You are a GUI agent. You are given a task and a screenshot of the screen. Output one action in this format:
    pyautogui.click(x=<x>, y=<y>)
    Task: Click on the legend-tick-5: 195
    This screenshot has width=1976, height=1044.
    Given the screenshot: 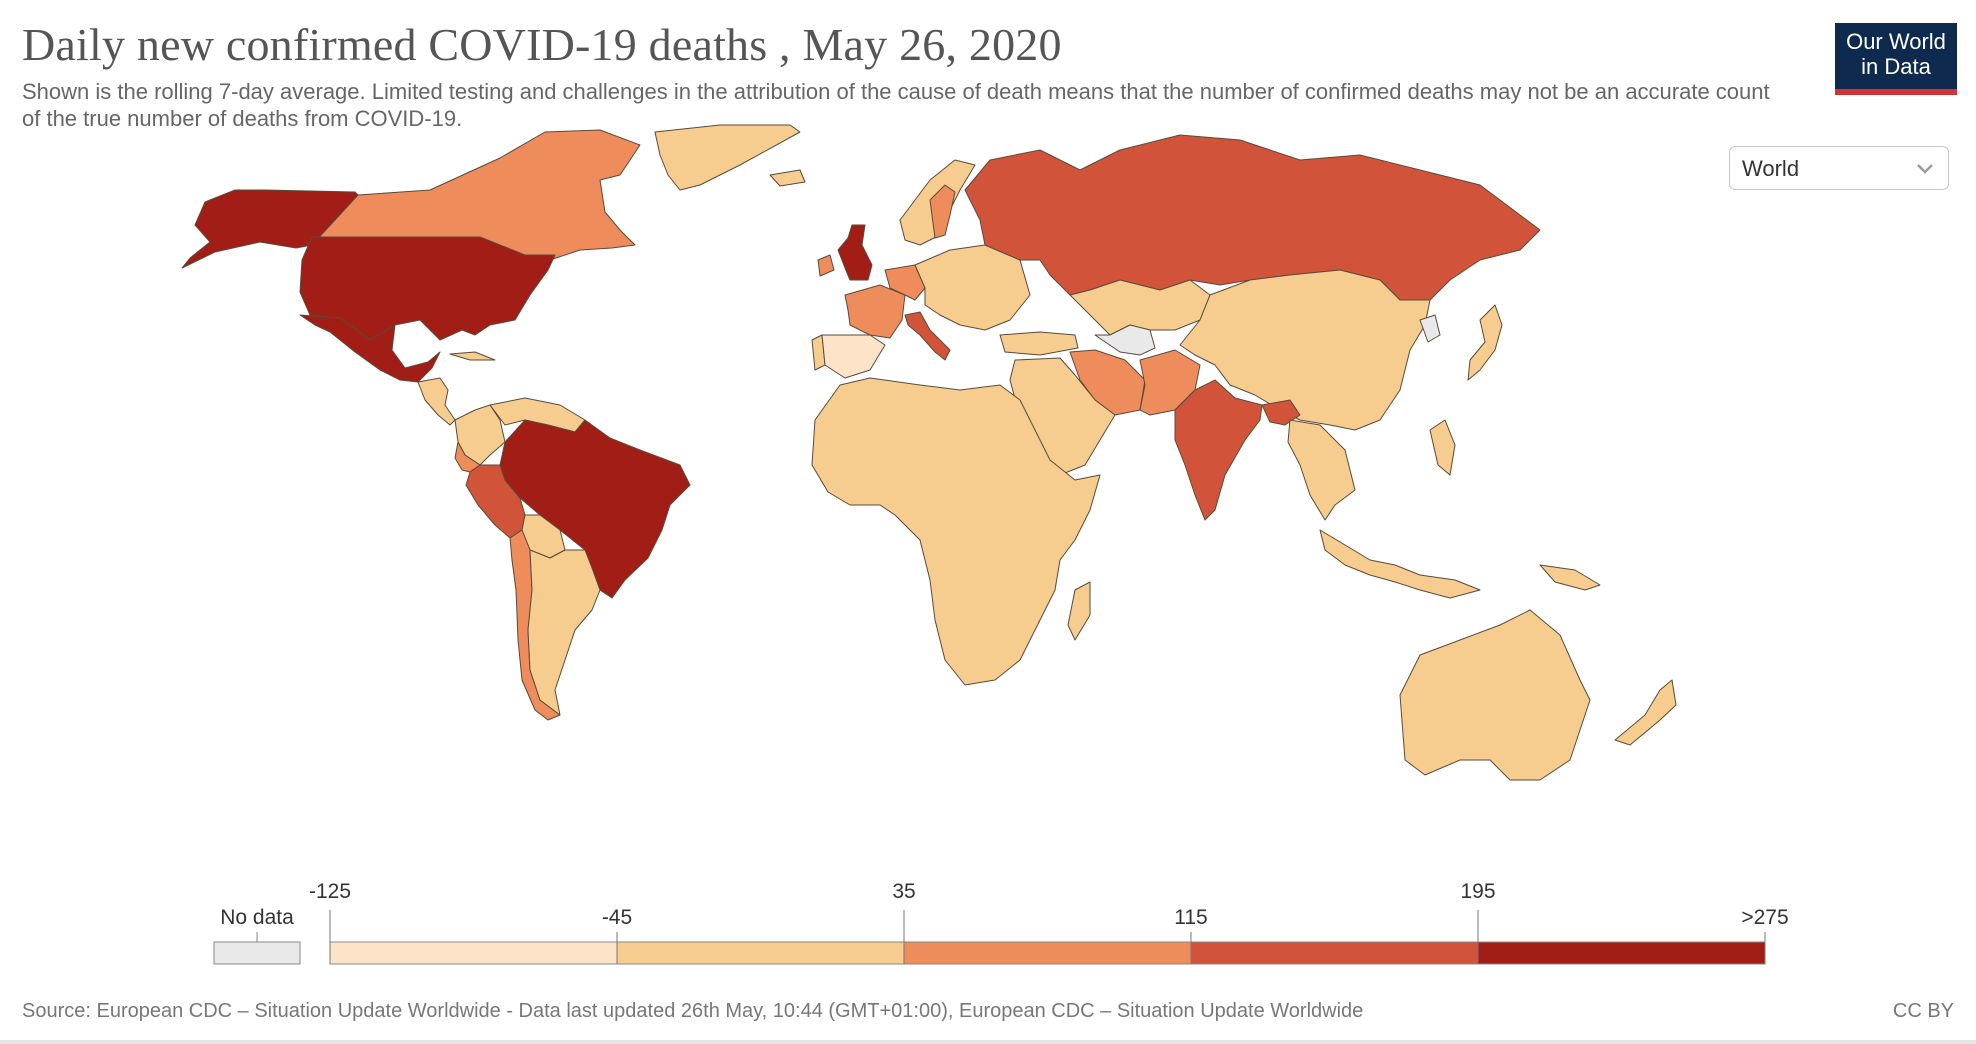 What is the action you would take?
    pyautogui.click(x=1477, y=891)
    